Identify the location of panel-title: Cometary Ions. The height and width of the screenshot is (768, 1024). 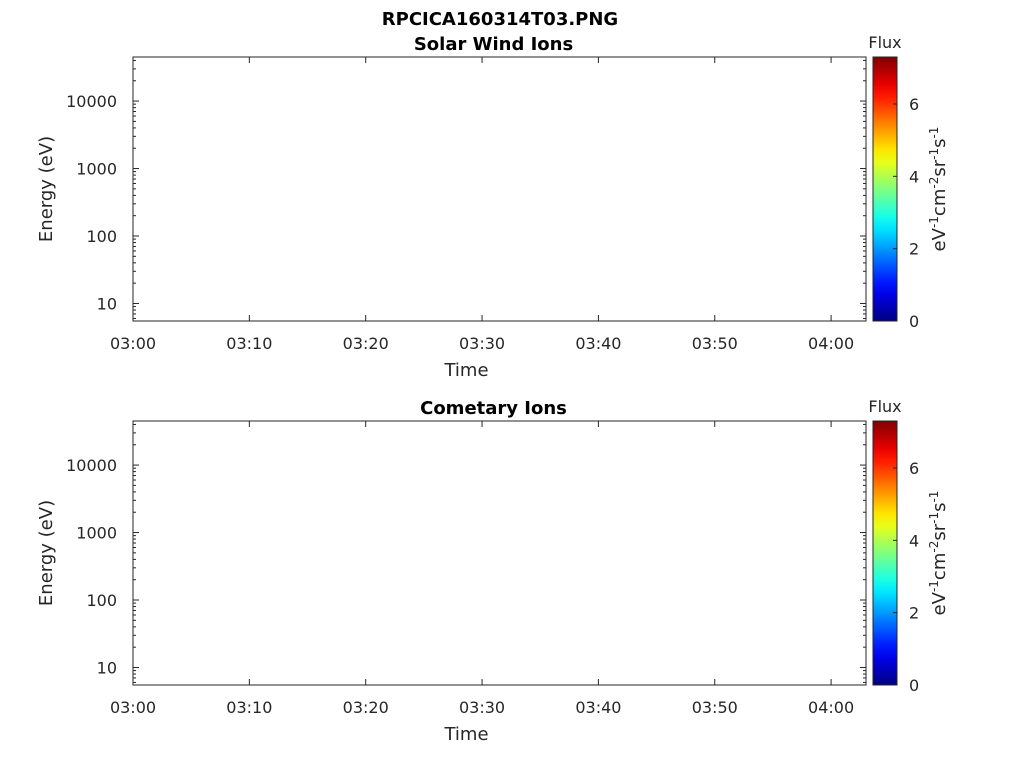
(493, 408).